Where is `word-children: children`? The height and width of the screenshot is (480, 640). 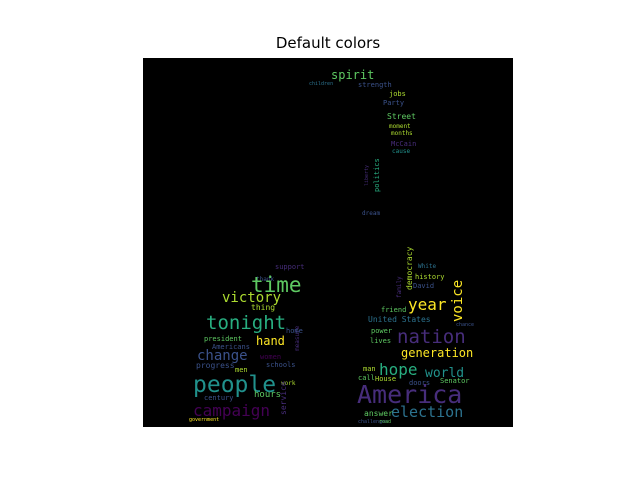 word-children: children is located at coordinates (321, 84).